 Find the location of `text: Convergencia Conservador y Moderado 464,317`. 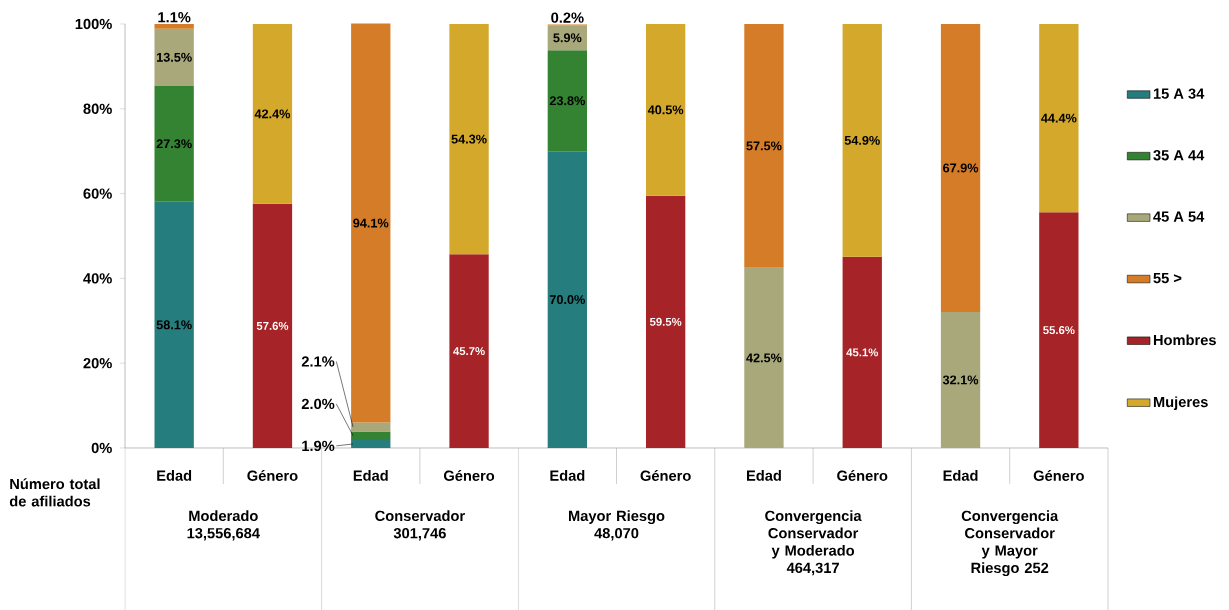

text: Convergencia Conservador y Moderado 464,317 is located at coordinates (813, 543).